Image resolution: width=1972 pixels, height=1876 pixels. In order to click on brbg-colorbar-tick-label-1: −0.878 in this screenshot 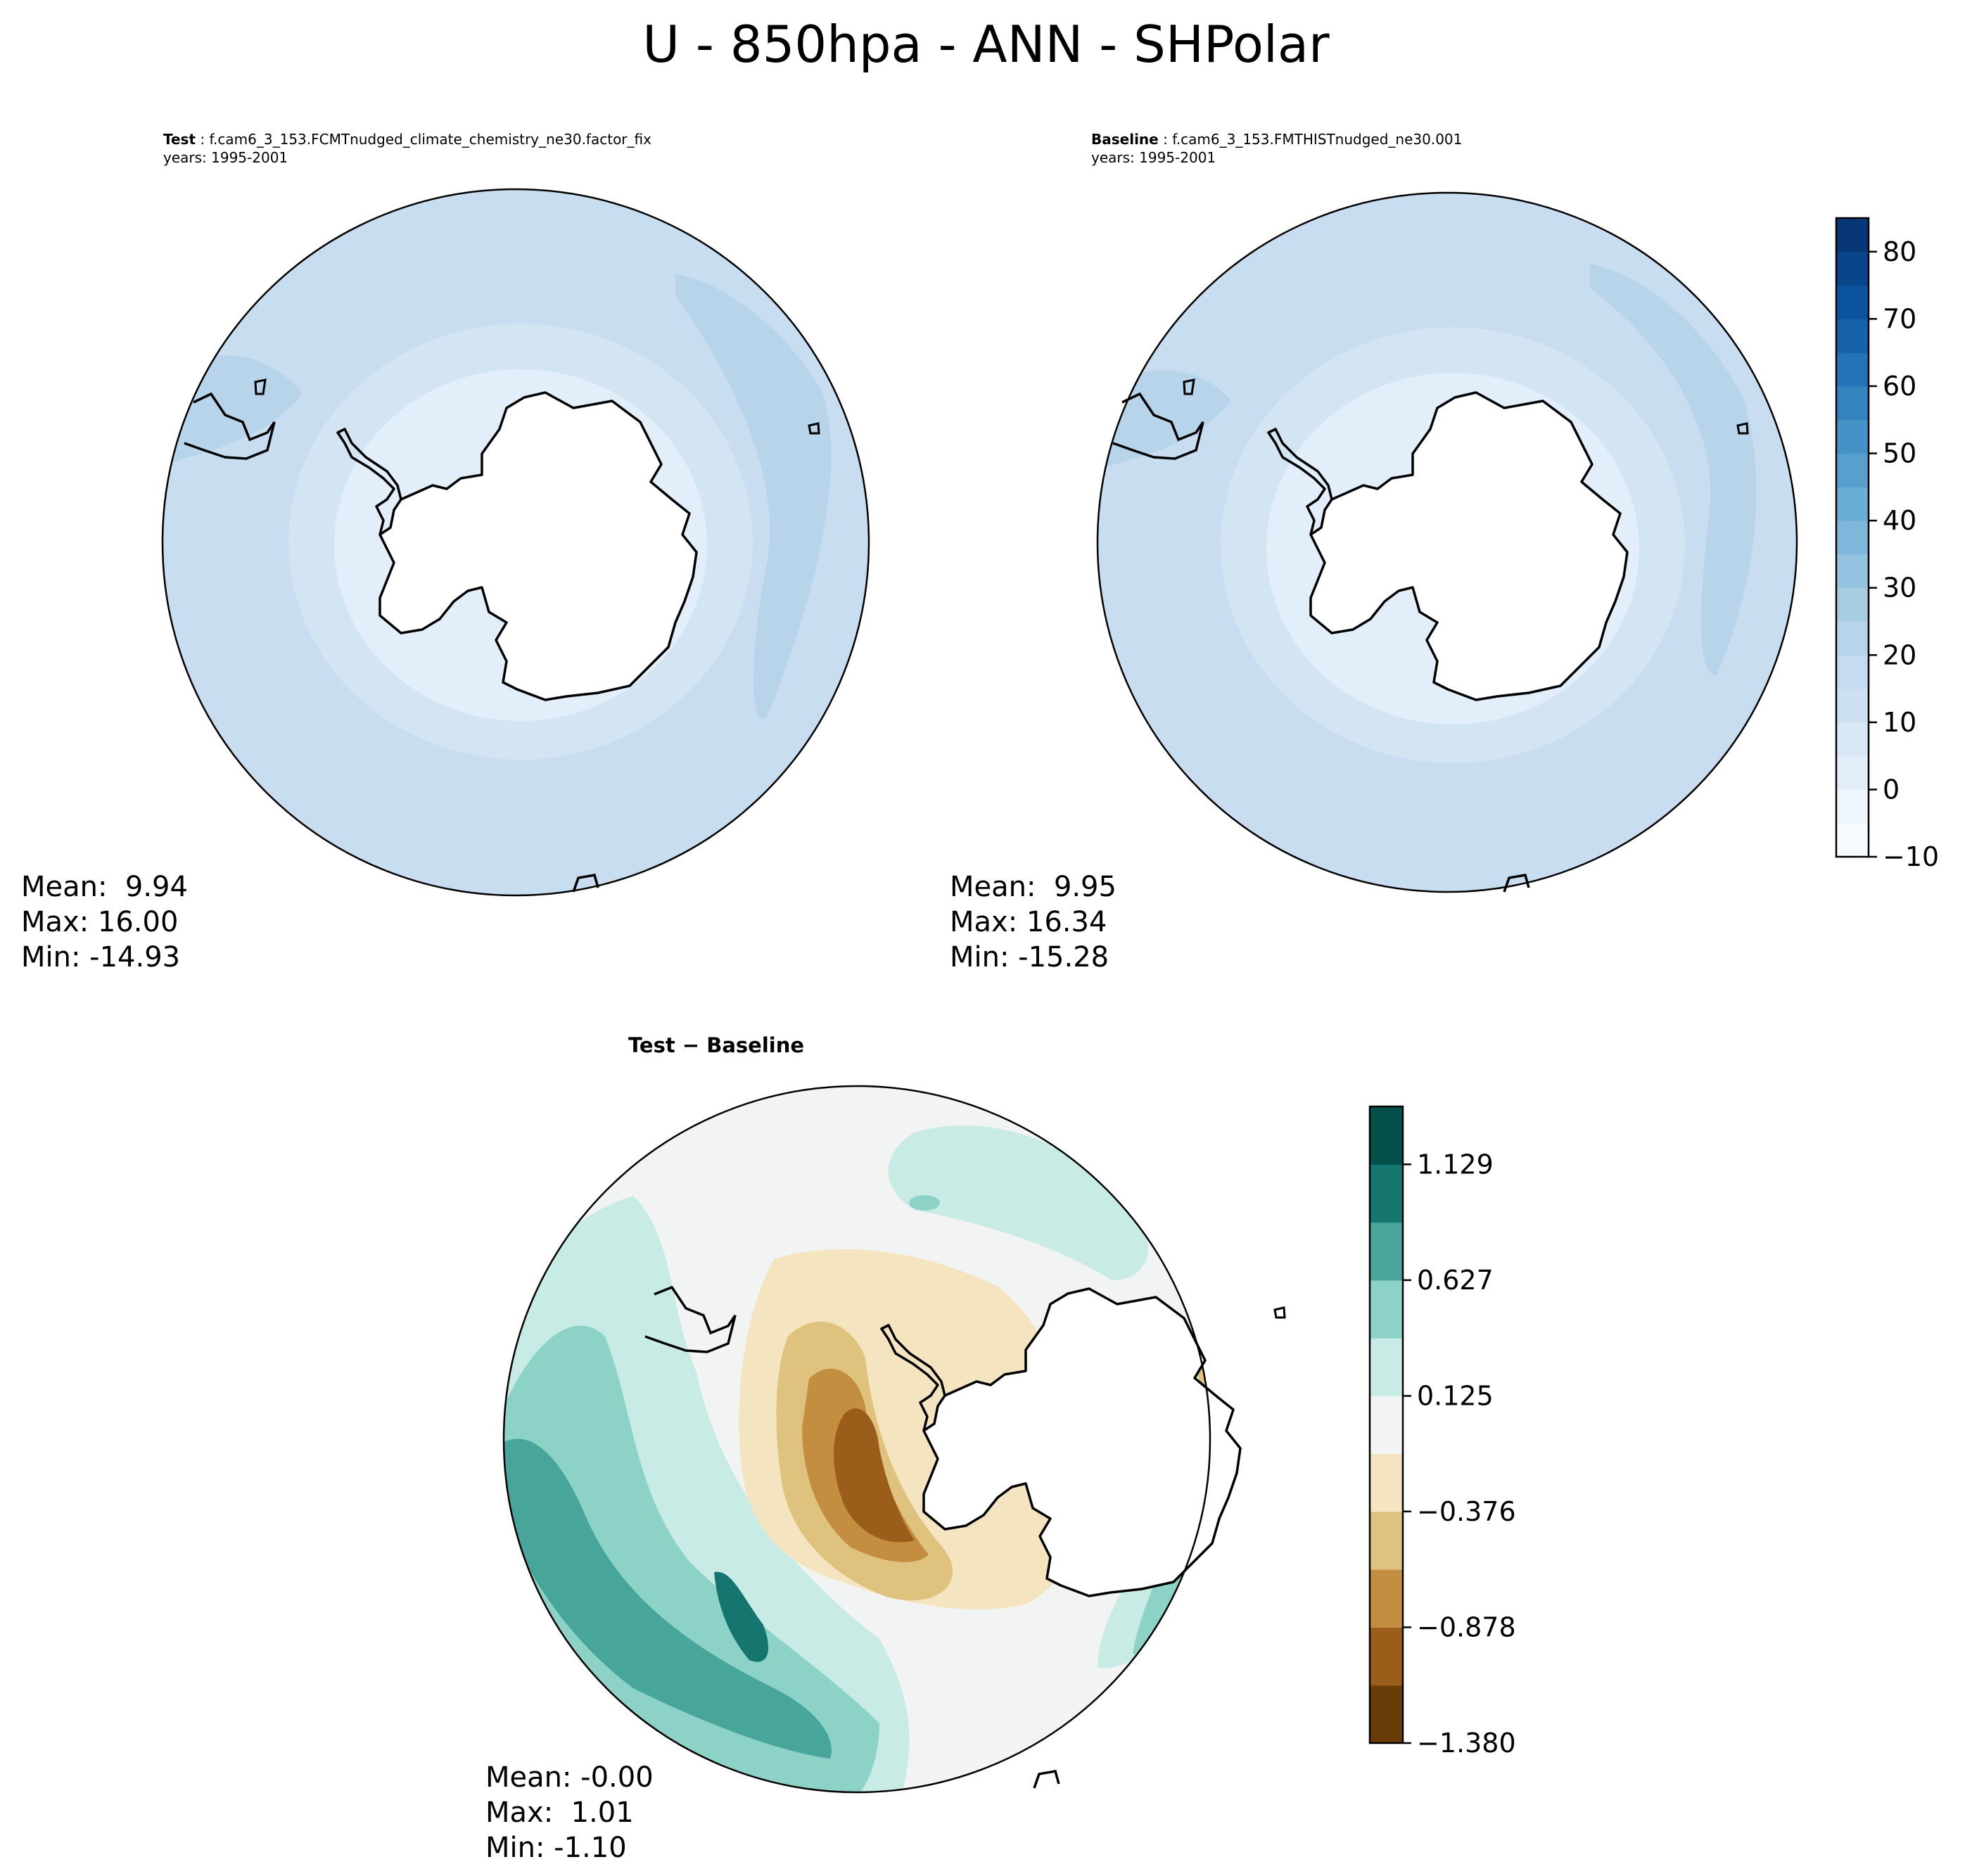, I will do `click(1467, 1627)`.